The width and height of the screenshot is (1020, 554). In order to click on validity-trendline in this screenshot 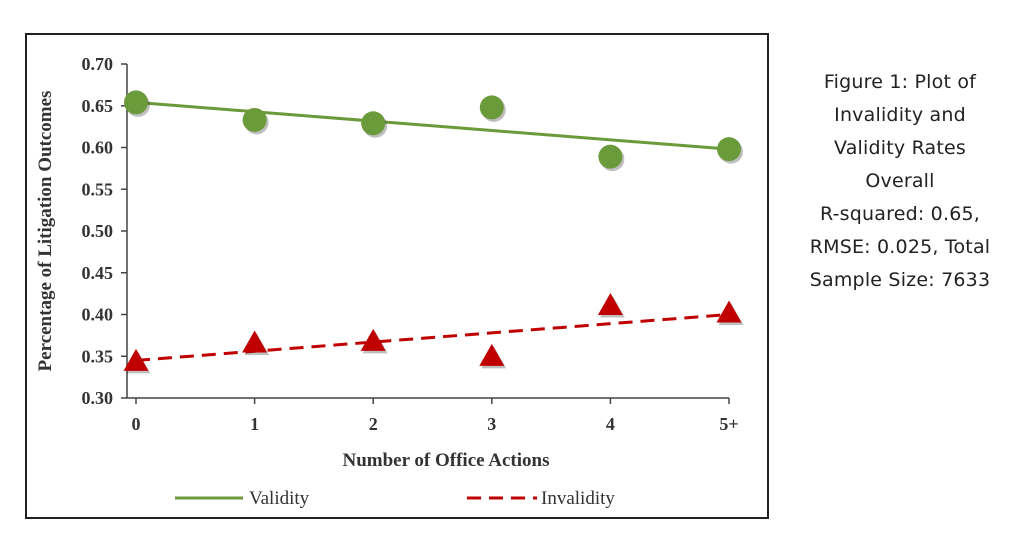, I will do `click(432, 125)`.